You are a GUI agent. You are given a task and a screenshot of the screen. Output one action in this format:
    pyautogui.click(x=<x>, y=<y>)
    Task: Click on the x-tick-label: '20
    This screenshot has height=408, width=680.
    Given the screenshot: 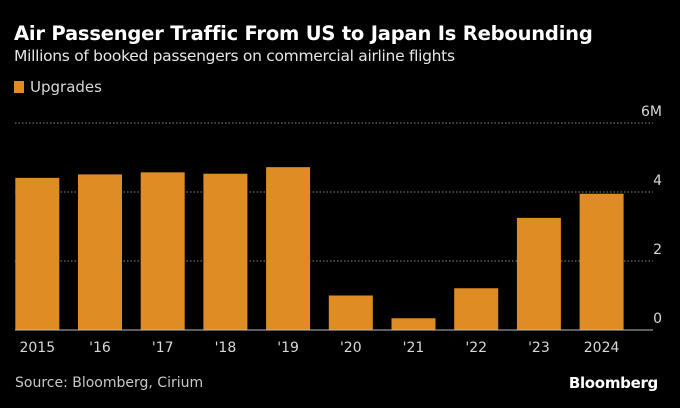 What is the action you would take?
    pyautogui.click(x=351, y=348)
    